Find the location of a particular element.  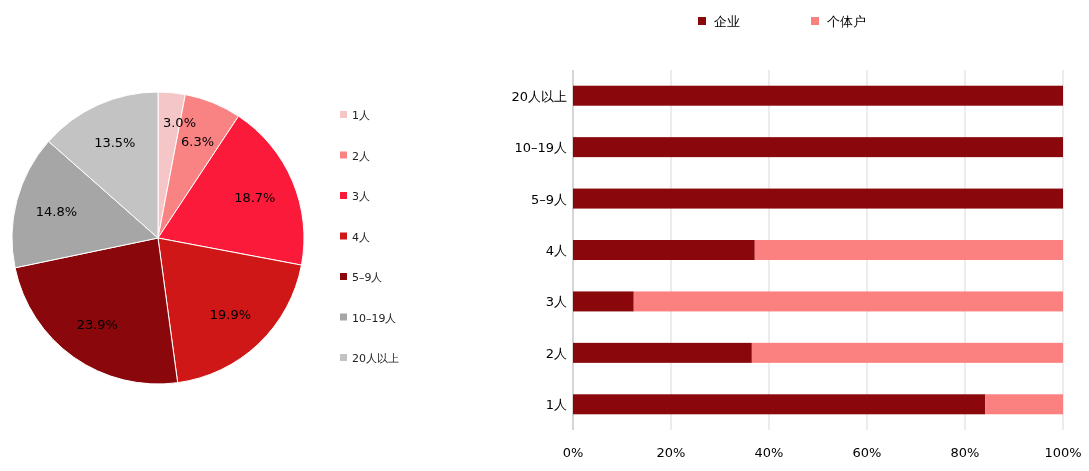

data-label: 18.7% is located at coordinates (255, 198).